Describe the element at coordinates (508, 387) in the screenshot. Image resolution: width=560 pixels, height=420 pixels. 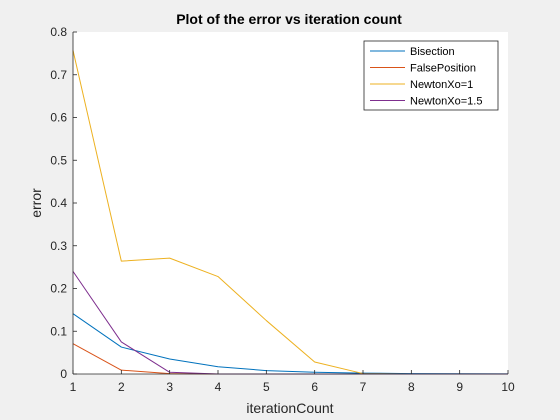
I see `x-tick-label: 10` at that location.